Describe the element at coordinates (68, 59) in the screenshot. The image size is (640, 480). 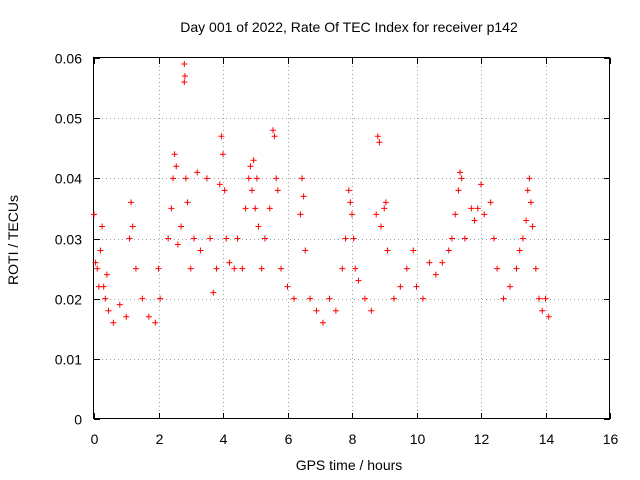
I see `y-tick-label: 0.06` at that location.